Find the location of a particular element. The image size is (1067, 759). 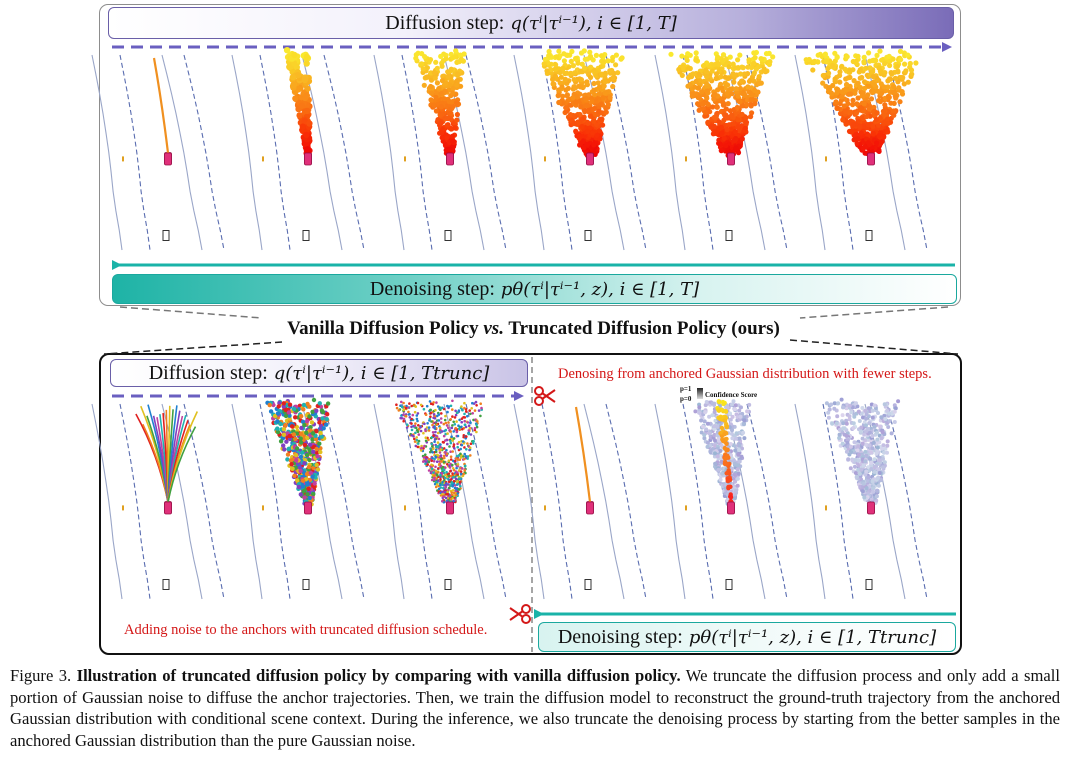

parked-vehicle is located at coordinates (448, 235).